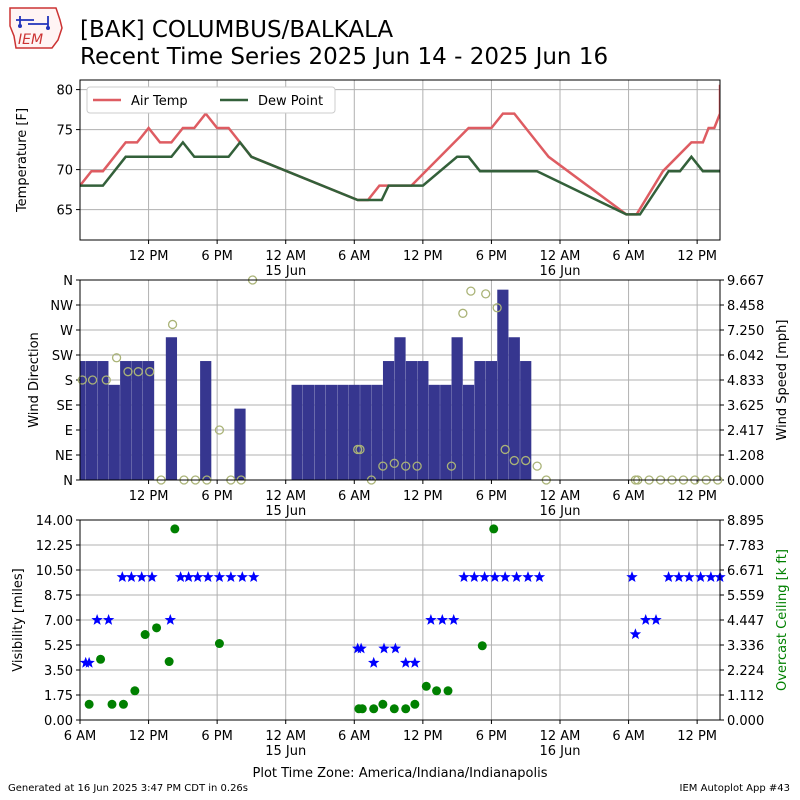 This screenshot has width=800, height=800. I want to click on y-tick-label: NE, so click(64, 456).